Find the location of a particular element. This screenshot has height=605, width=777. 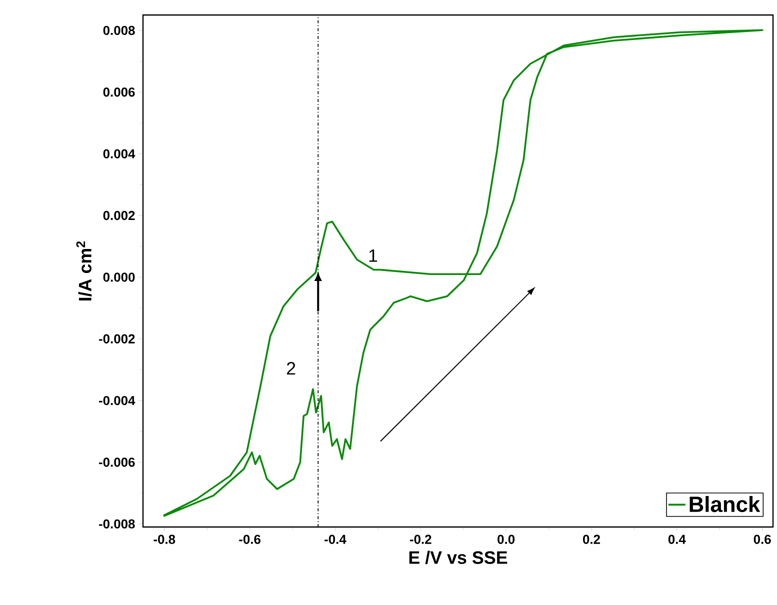

y-tick-label: -0.004 is located at coordinates (117, 401).